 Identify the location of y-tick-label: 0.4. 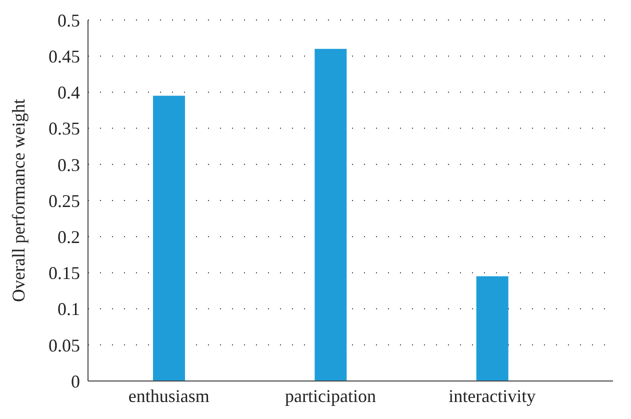
(69, 92).